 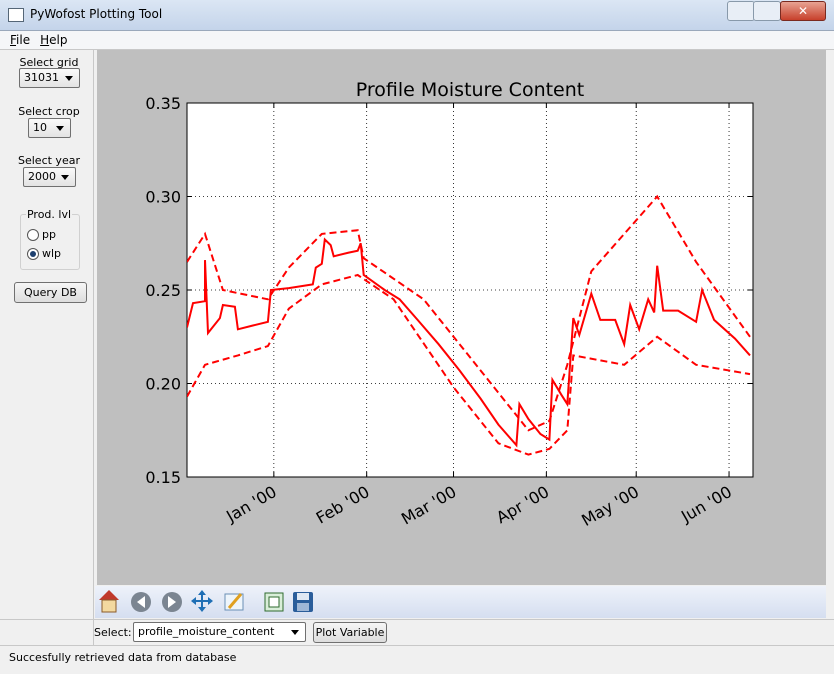 I want to click on toolbar, so click(x=460, y=602).